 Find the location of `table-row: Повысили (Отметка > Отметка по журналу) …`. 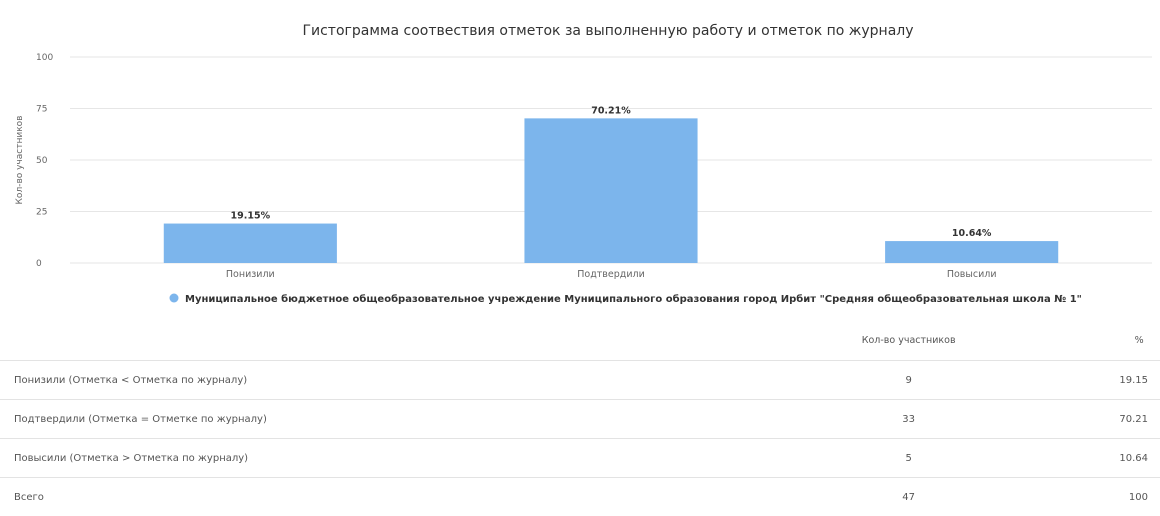

table-row: Повысили (Отметка > Отметка по журналу) … is located at coordinates (580, 458).